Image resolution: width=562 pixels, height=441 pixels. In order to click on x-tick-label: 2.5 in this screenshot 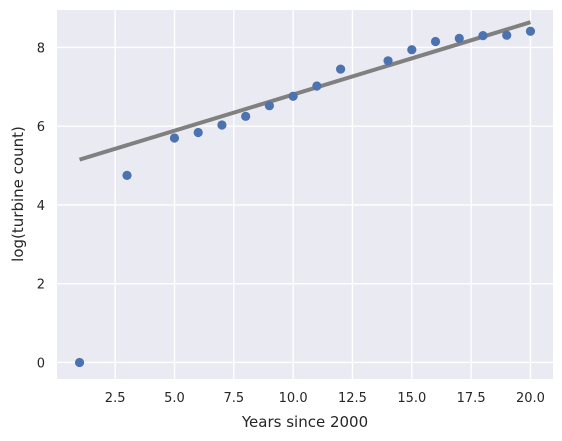, I will do `click(115, 398)`.